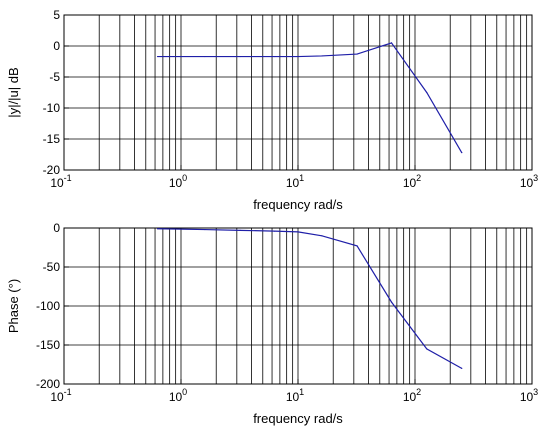  I want to click on mag-y-tick-label: -10, so click(52, 108).